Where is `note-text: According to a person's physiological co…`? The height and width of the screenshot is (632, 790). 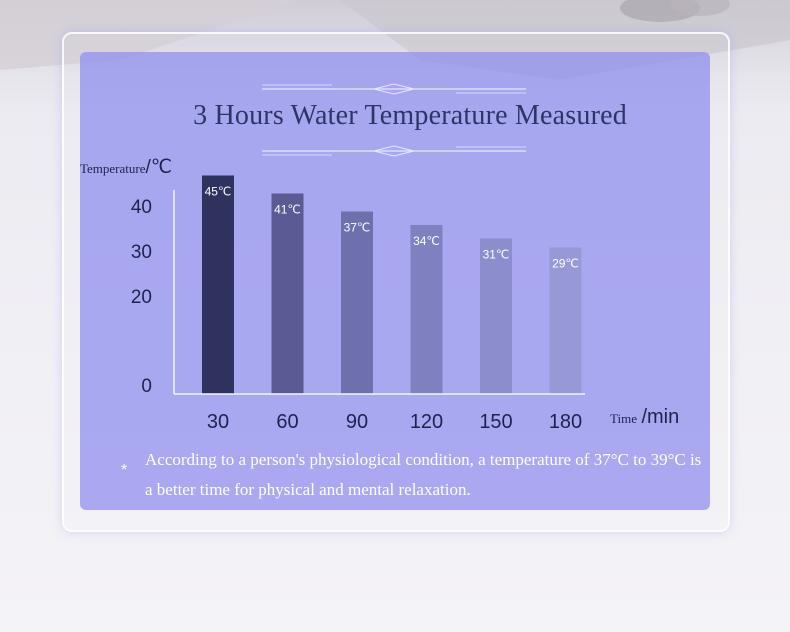
note-text: According to a person's physiological co… is located at coordinates (423, 474).